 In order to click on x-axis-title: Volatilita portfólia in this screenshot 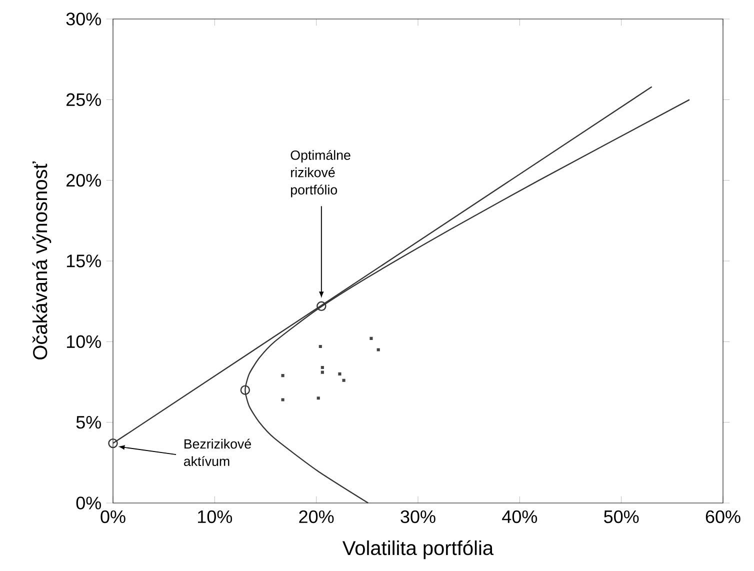, I will do `click(418, 550)`.